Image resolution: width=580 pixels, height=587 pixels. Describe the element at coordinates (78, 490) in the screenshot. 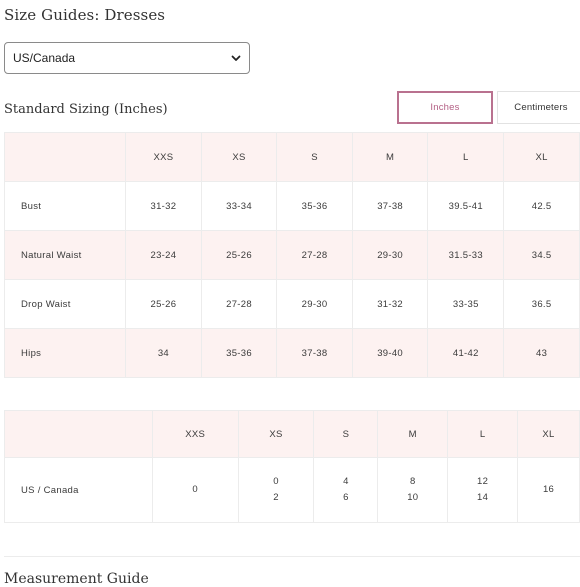

I see `row-label: US / Canada` at that location.